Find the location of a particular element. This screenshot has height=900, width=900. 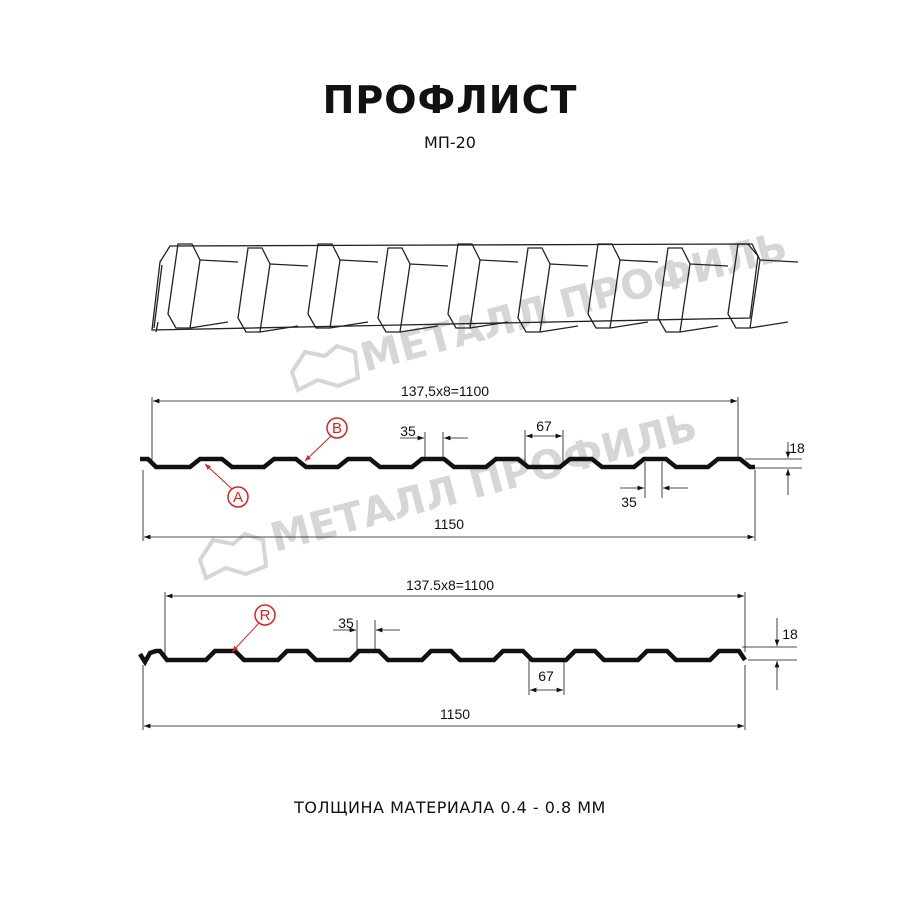

watermark-text: МЕТАЛЛ ПРОФИЛЬ is located at coordinates (574, 302).